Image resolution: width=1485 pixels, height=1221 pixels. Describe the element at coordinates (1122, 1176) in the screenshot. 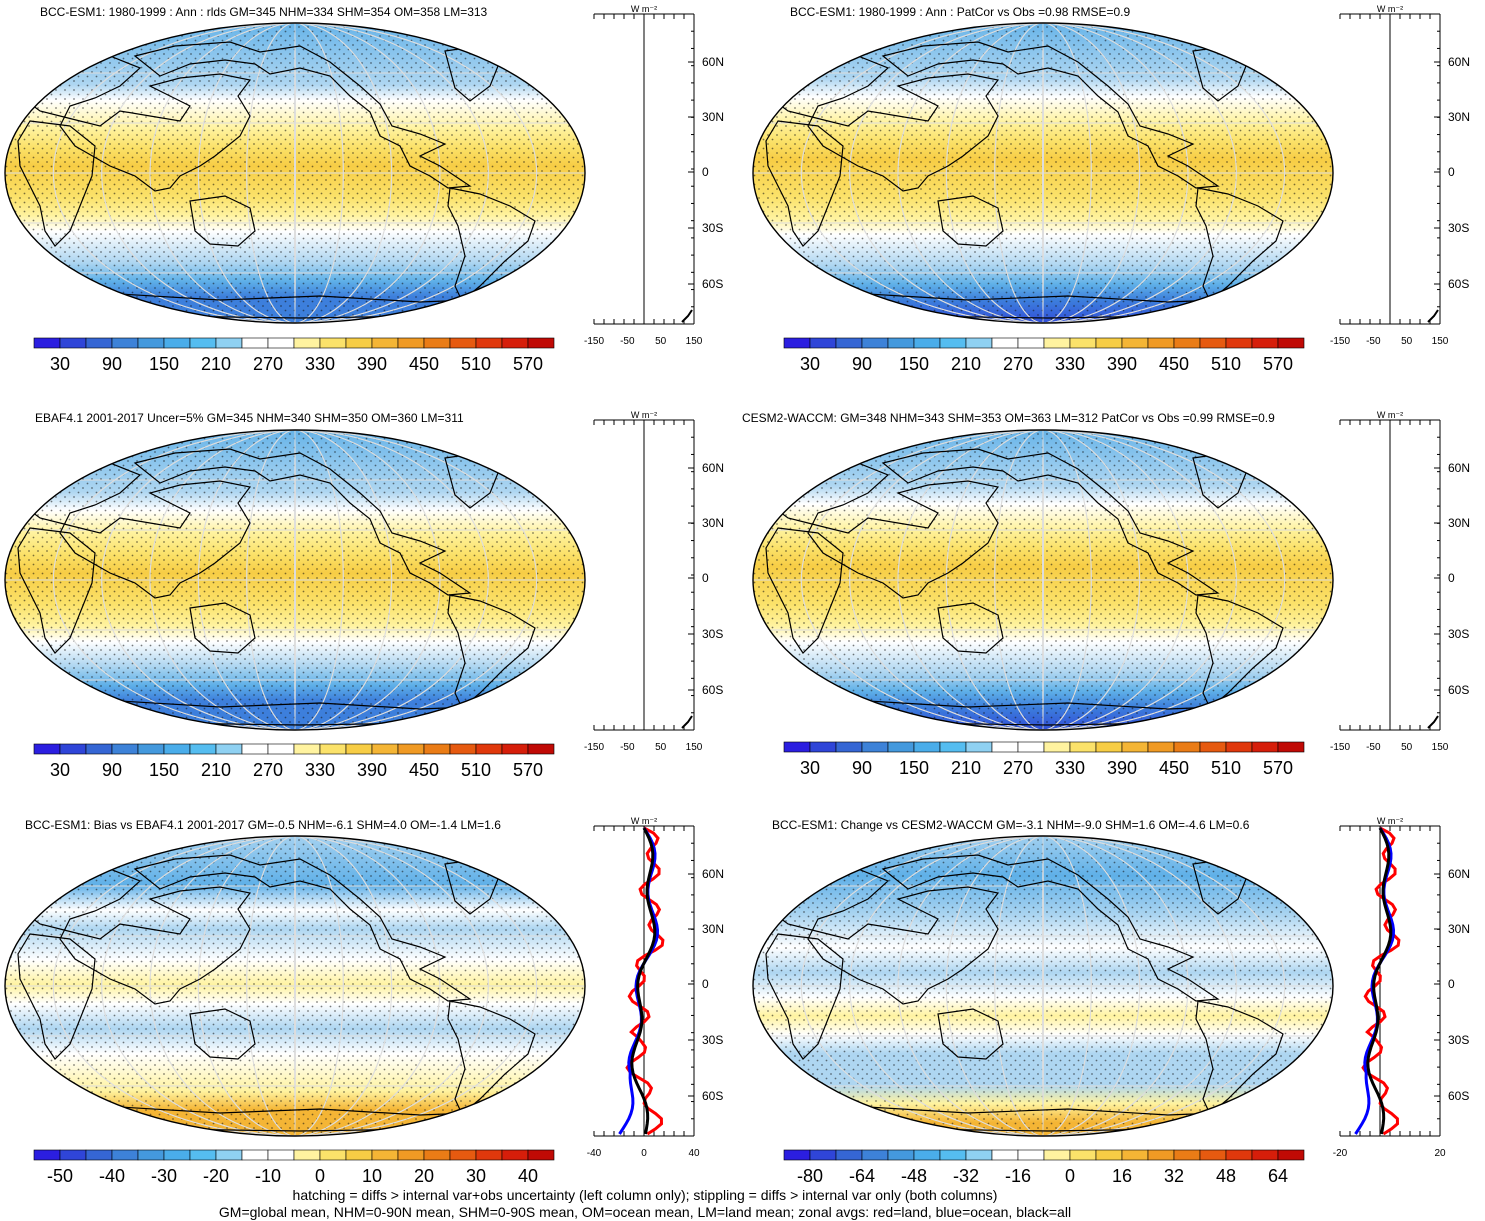

I see `colorbar-label: 16` at that location.